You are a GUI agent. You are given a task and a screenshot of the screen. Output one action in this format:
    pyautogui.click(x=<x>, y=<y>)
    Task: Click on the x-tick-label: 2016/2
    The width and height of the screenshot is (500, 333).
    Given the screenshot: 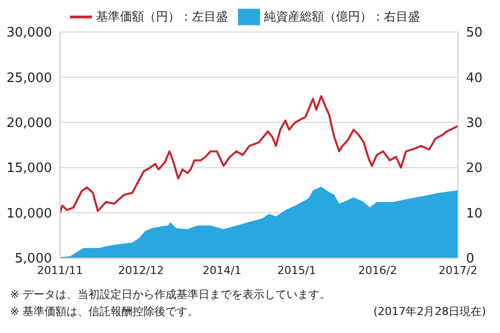 What is the action you would take?
    pyautogui.click(x=377, y=270)
    